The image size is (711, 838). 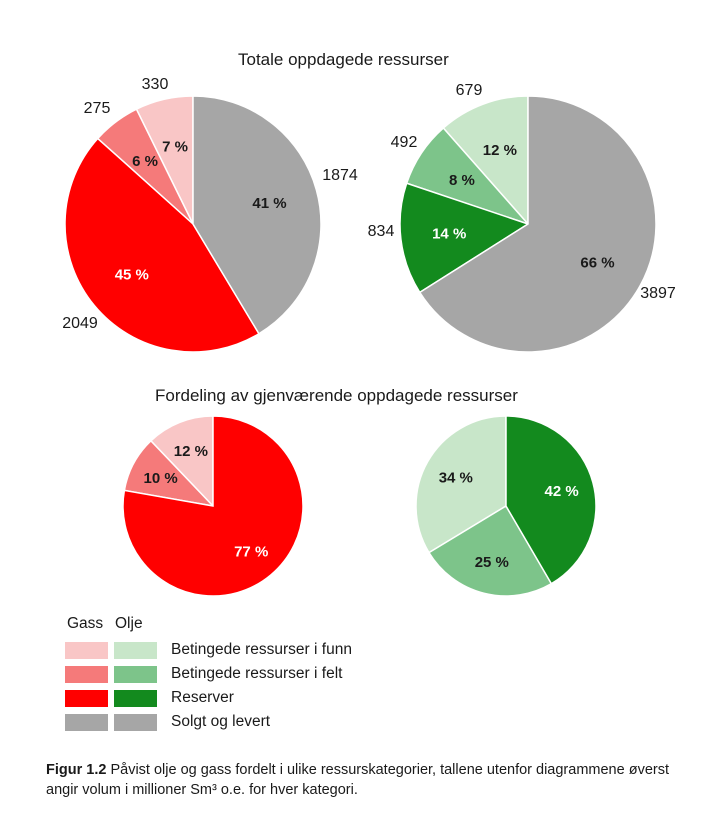 I want to click on legend-swatch-gass-reserver, so click(x=86, y=698).